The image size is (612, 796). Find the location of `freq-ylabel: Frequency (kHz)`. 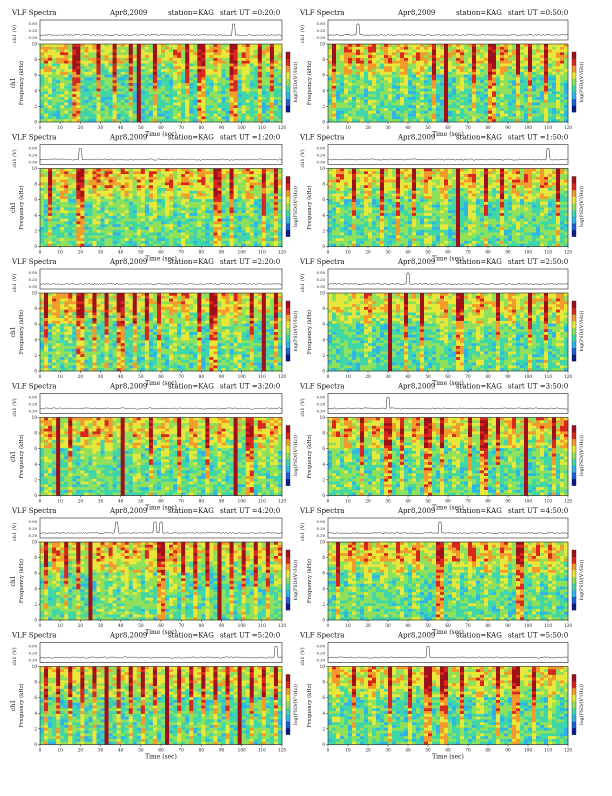

freq-ylabel: Frequency (kHz) is located at coordinates (309, 83).